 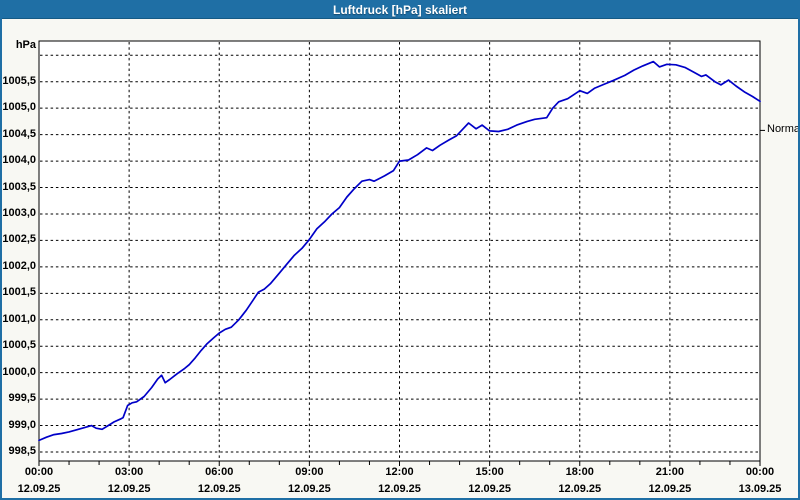 I want to click on y-tick-label: 998,5, so click(x=22, y=451).